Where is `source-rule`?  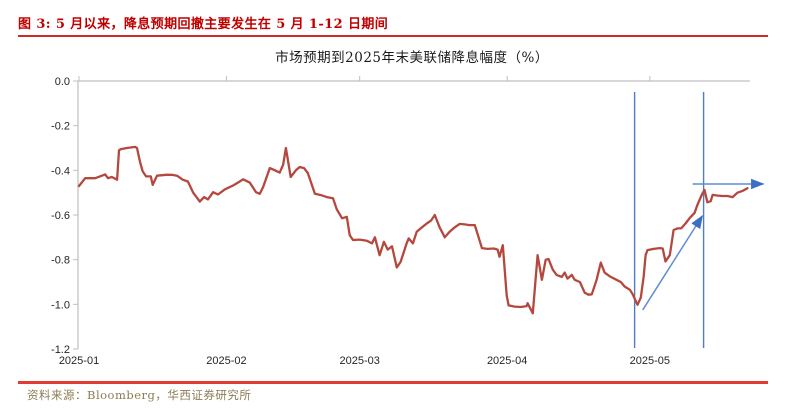 source-rule is located at coordinates (393, 382).